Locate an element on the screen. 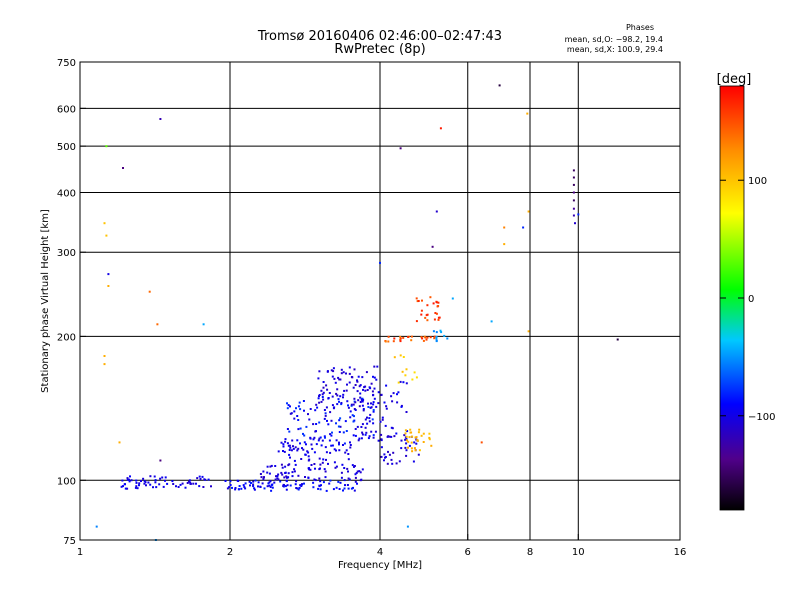 The image size is (800, 600). y-tick-label: 75 is located at coordinates (69, 541).